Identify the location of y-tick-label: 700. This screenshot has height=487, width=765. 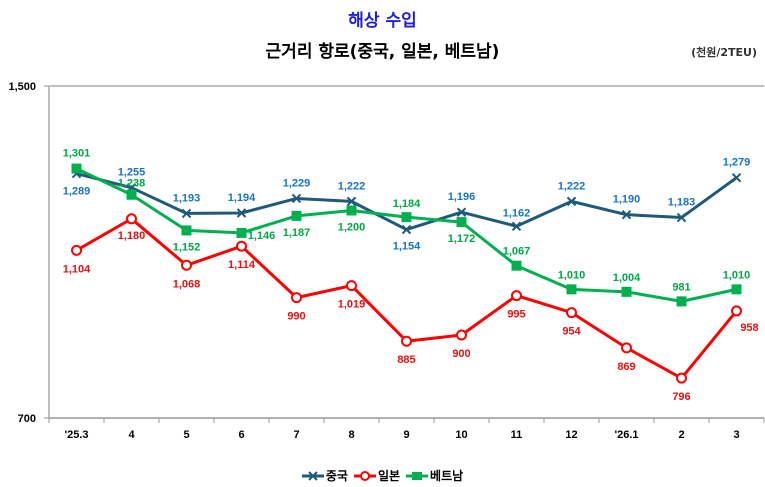
(27, 419).